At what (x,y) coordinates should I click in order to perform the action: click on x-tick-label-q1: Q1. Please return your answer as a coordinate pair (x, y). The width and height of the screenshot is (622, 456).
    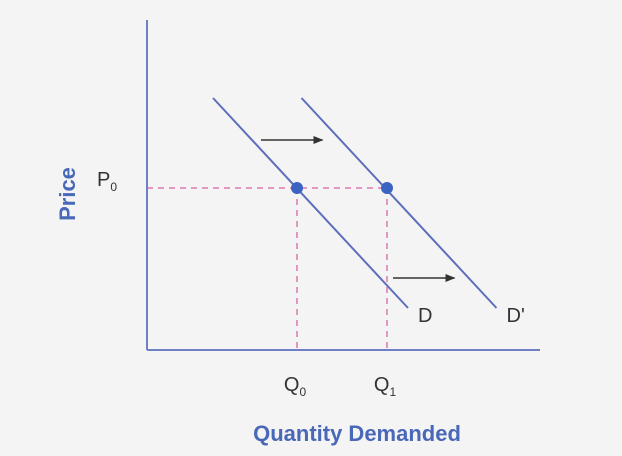
    Looking at the image, I should click on (385, 386).